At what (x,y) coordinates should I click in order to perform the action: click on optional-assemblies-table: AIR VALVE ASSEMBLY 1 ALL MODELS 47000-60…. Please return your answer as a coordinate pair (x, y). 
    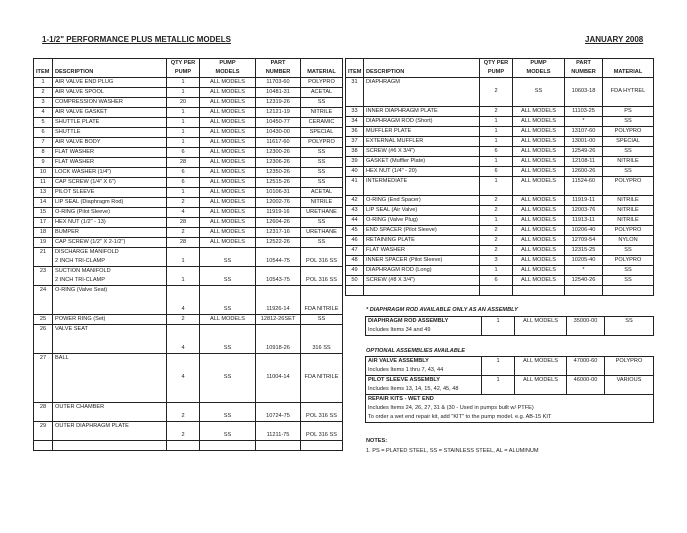
    Looking at the image, I should click on (509, 389).